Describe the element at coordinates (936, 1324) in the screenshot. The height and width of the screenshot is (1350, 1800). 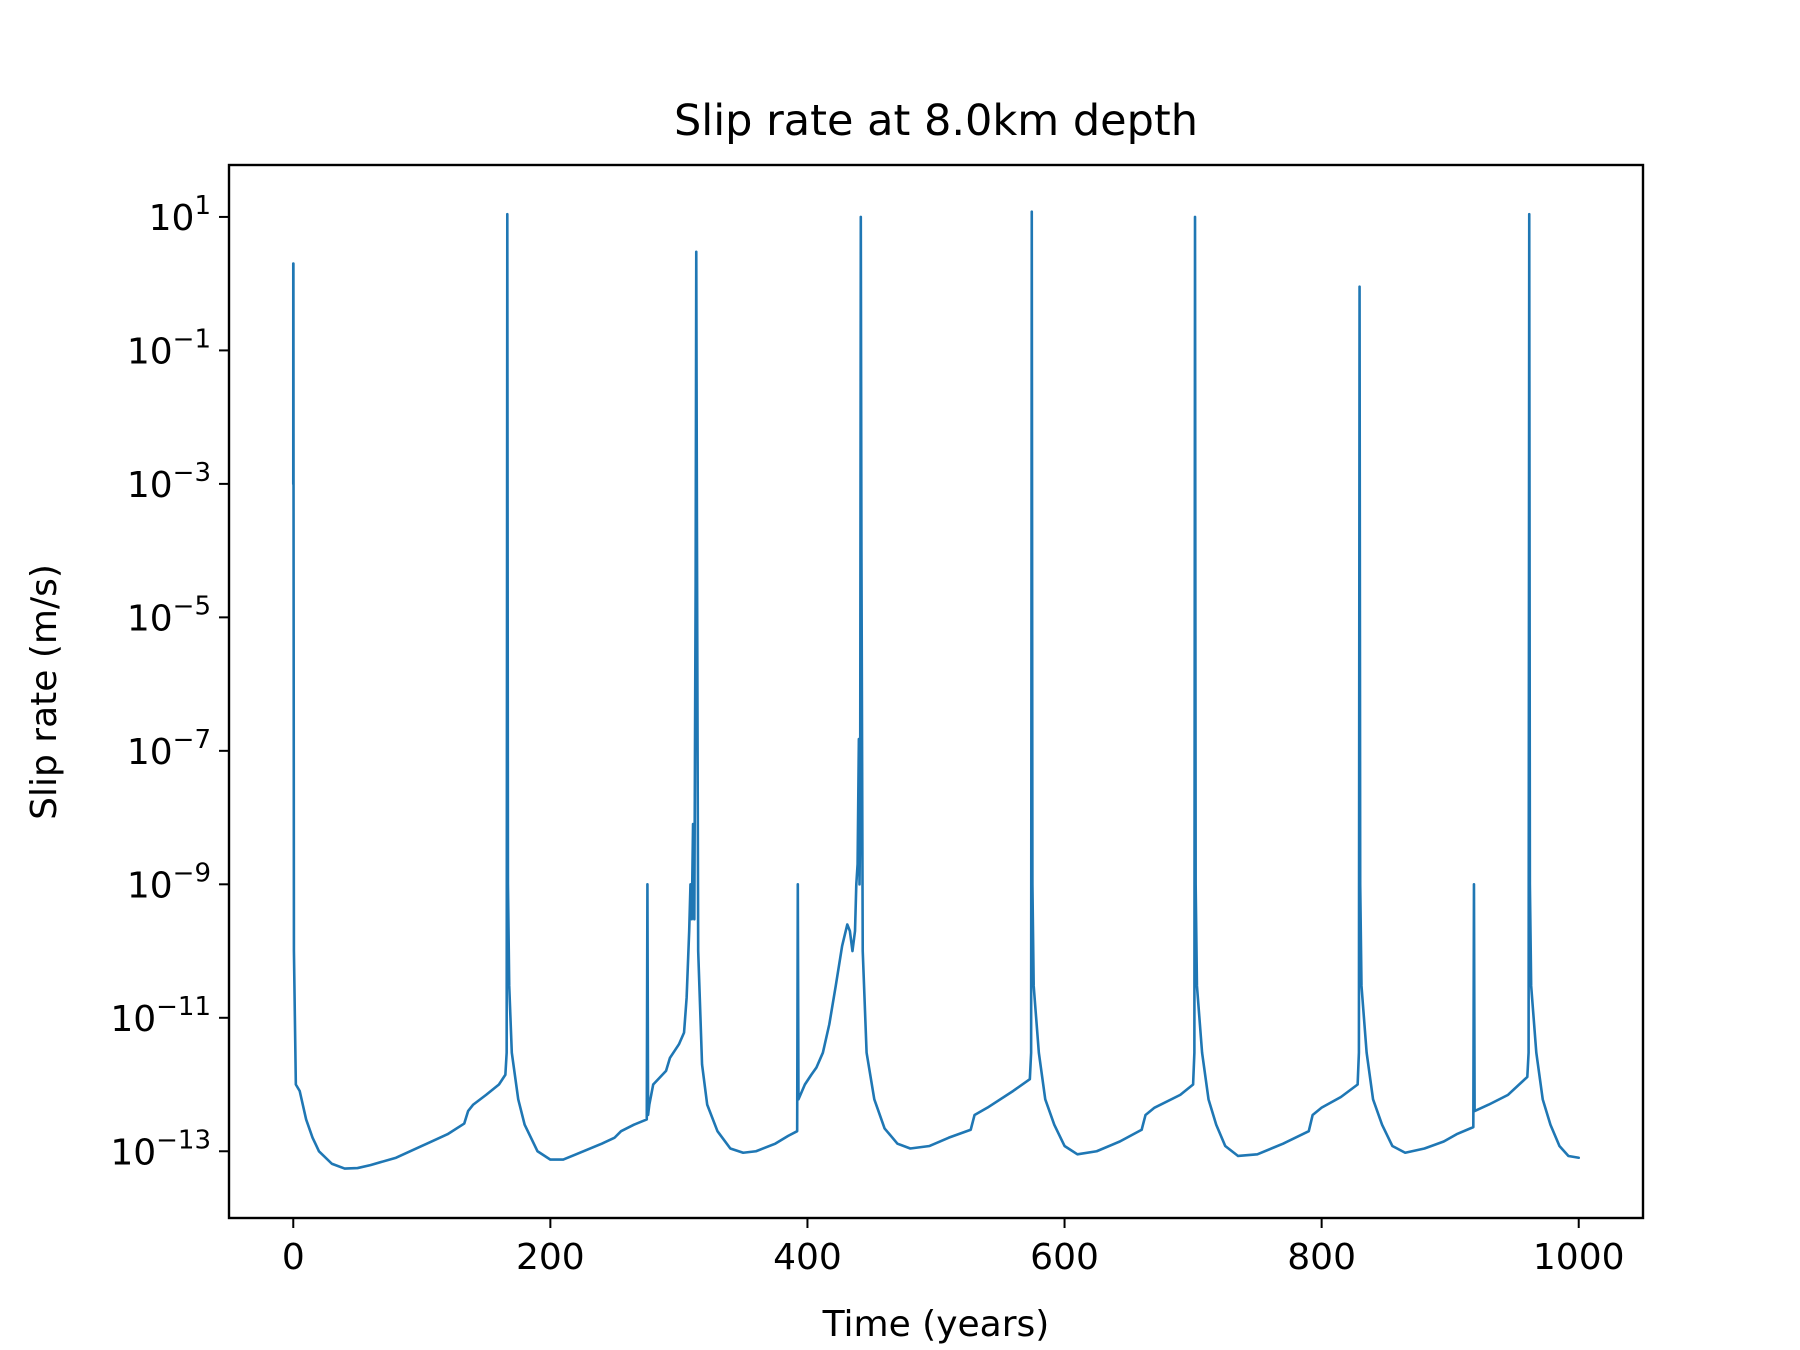
I see `x-axis-label: Time (years)` at that location.